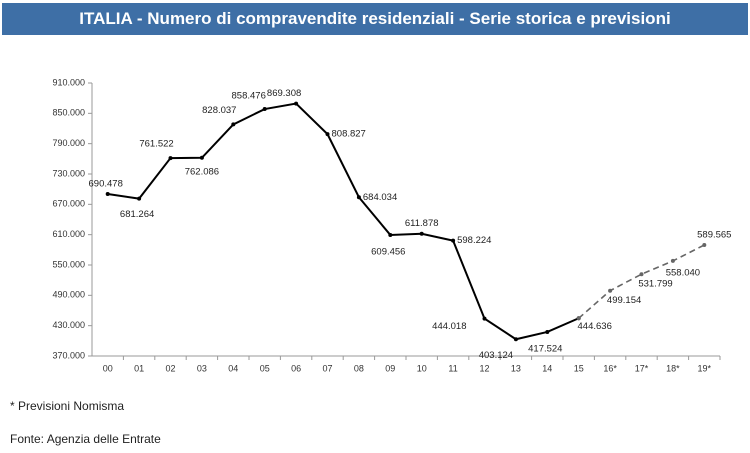 This screenshot has height=453, width=750. What do you see at coordinates (68, 204) in the screenshot?
I see `y-tick-label: 670.000` at bounding box center [68, 204].